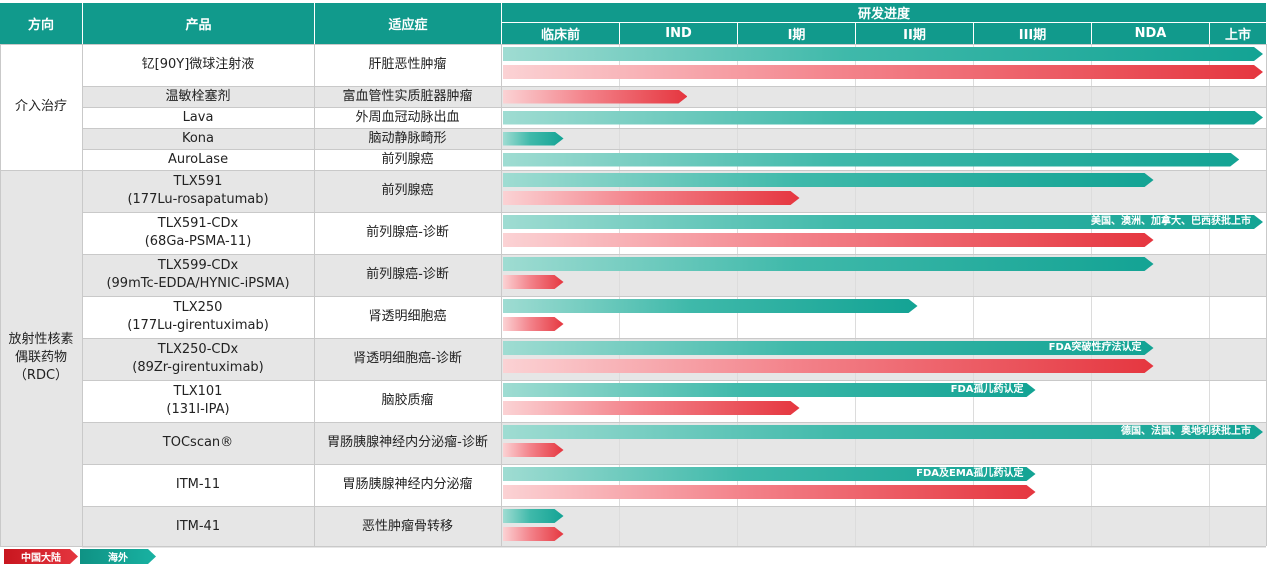 The height and width of the screenshot is (566, 1269). I want to click on header-stage: IND, so click(678, 33).